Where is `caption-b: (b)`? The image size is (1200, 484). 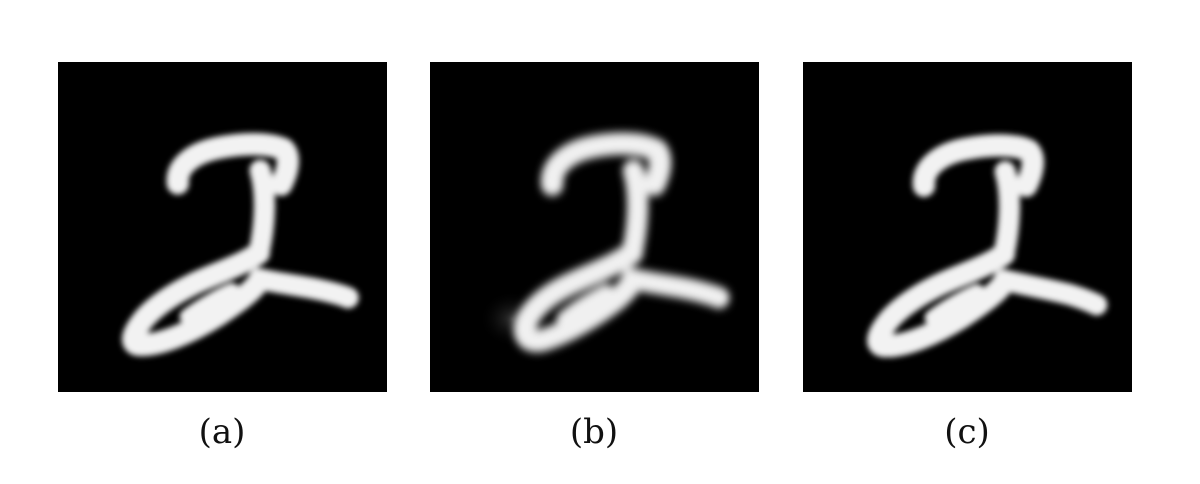
caption-b: (b) is located at coordinates (594, 432).